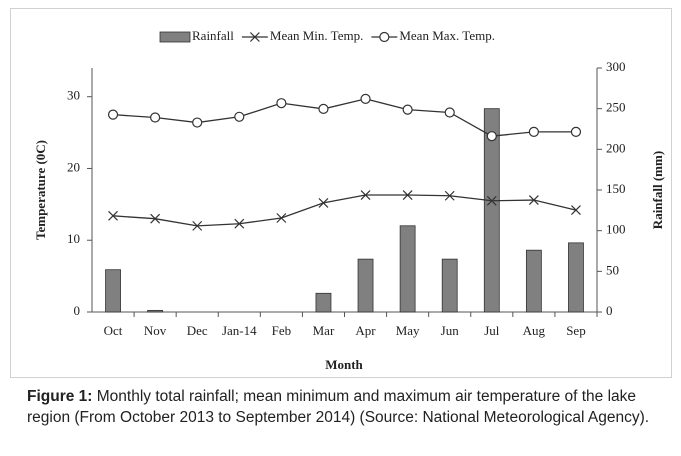 The width and height of the screenshot is (681, 456). What do you see at coordinates (239, 330) in the screenshot?
I see `x-tick-label: Jan-14` at bounding box center [239, 330].